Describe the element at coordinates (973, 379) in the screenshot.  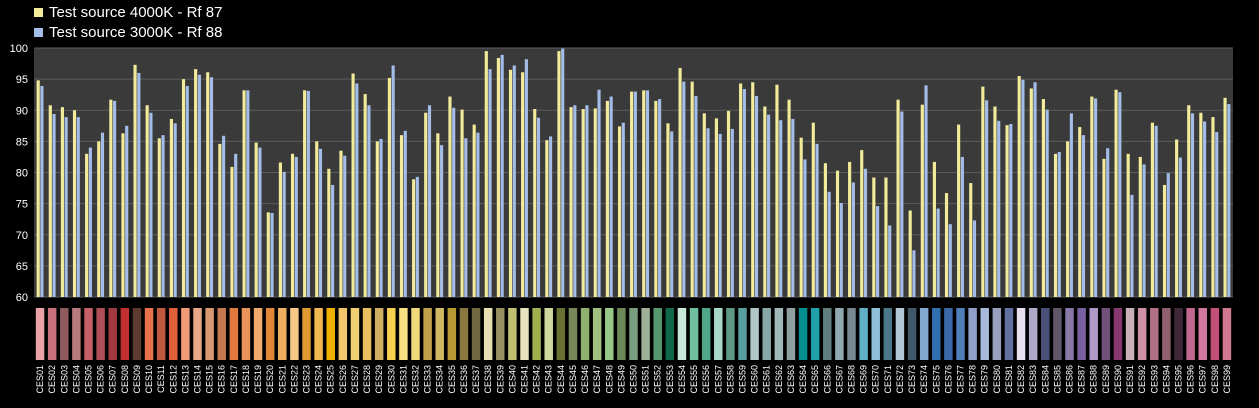
I see `x-tick-label: CES78` at that location.